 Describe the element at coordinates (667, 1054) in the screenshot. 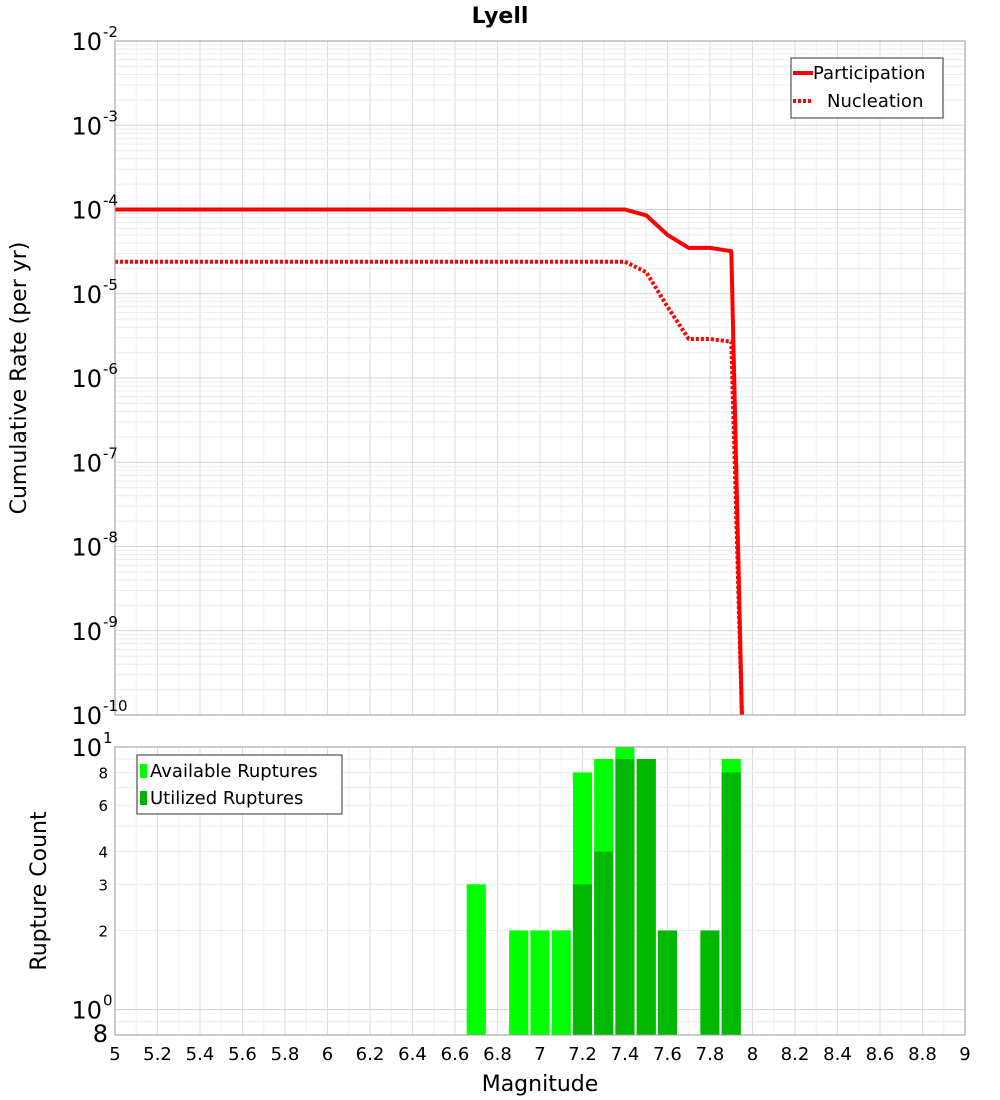

I see `x-tick-label: 7.6` at that location.